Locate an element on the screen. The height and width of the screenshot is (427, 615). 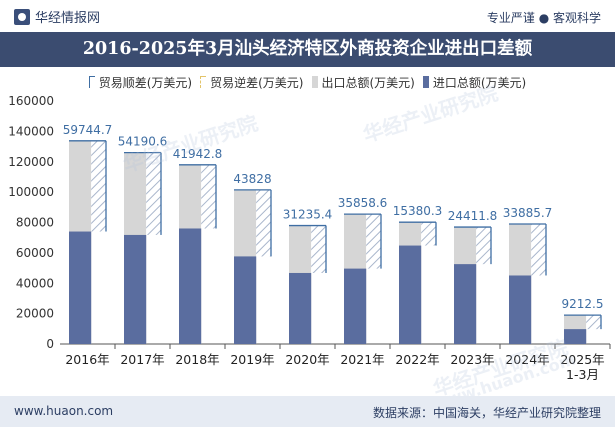
legend-swatch-surplus is located at coordinates (91, 82).